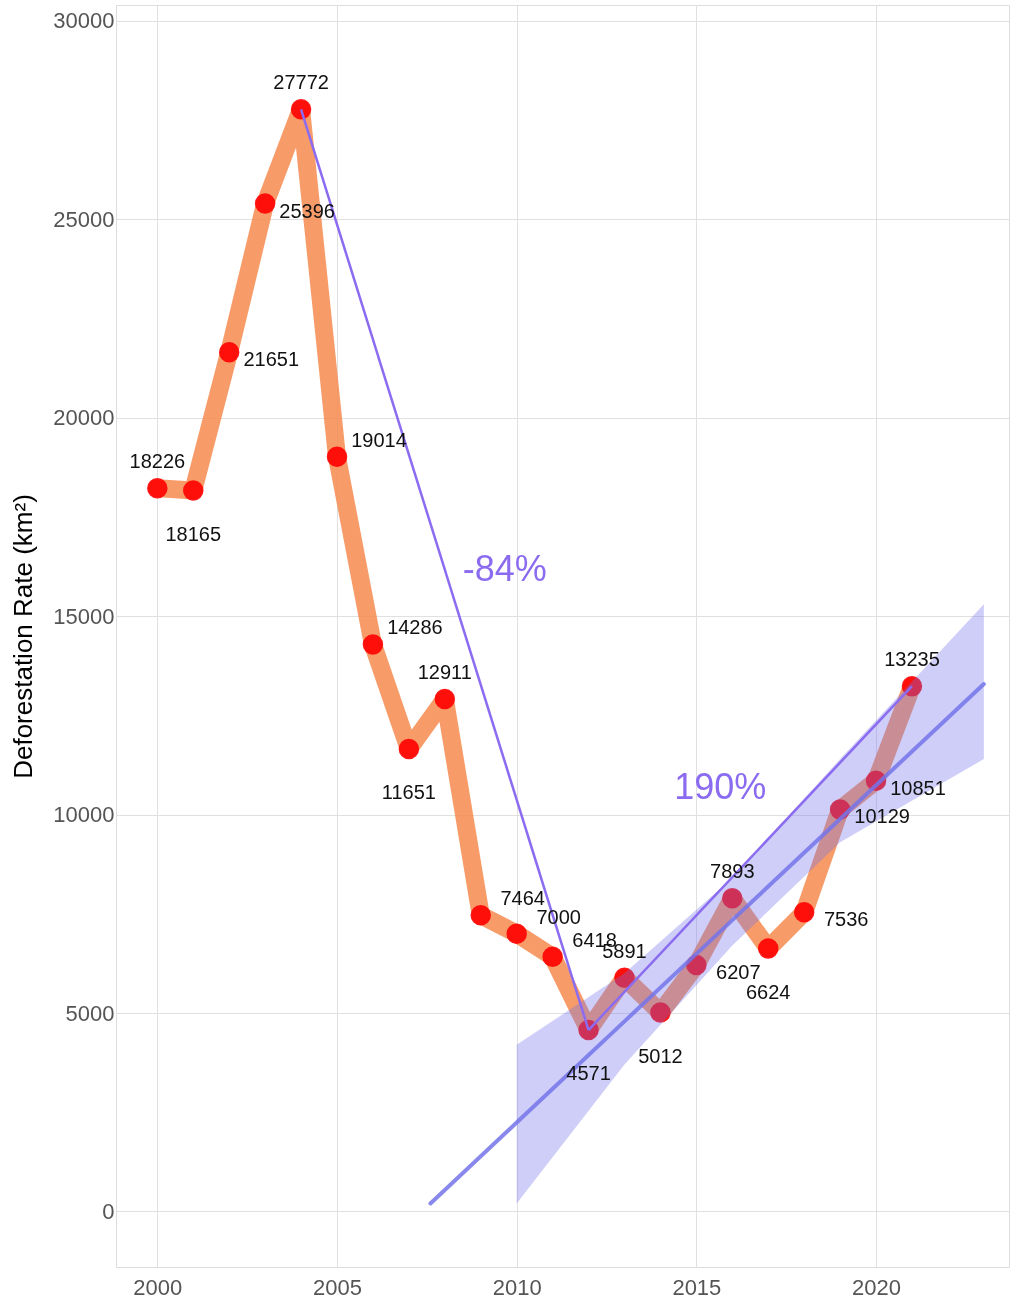 This screenshot has height=1308, width=1014. What do you see at coordinates (337, 1287) in the screenshot?
I see `x-tick-label: 2005` at bounding box center [337, 1287].